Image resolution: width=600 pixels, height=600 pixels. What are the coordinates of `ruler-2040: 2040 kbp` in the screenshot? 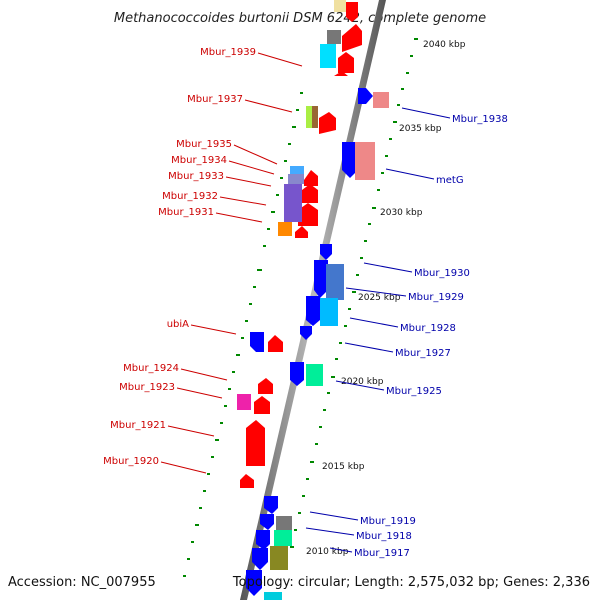 It's located at (444, 45).